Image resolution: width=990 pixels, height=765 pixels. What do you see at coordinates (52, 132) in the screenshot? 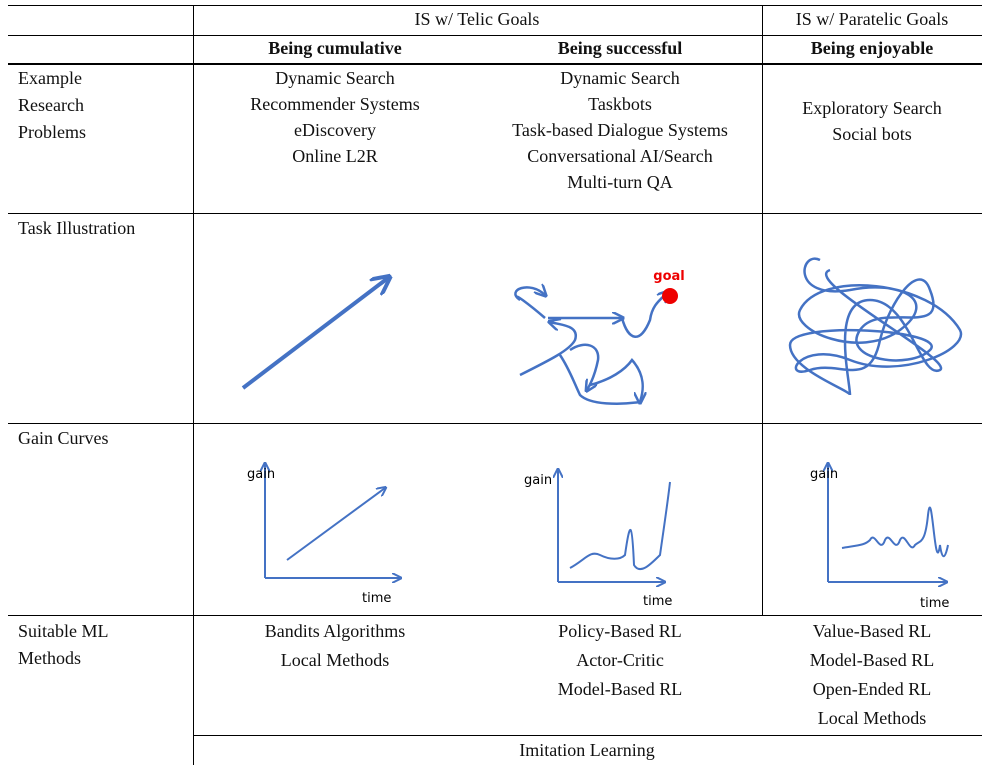
I see `row-label: Problems` at bounding box center [52, 132].